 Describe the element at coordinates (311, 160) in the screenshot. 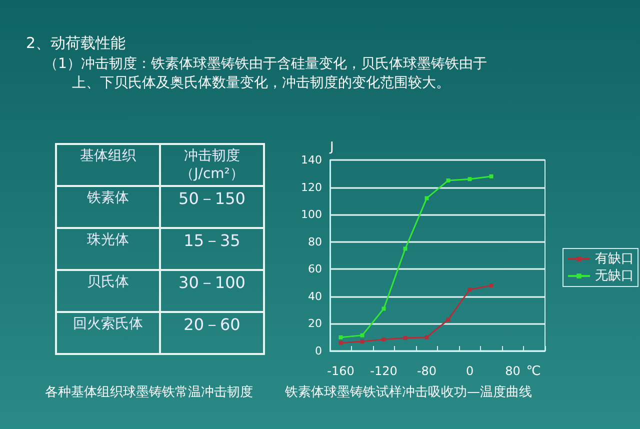

I see `y-tick-label: 140` at that location.